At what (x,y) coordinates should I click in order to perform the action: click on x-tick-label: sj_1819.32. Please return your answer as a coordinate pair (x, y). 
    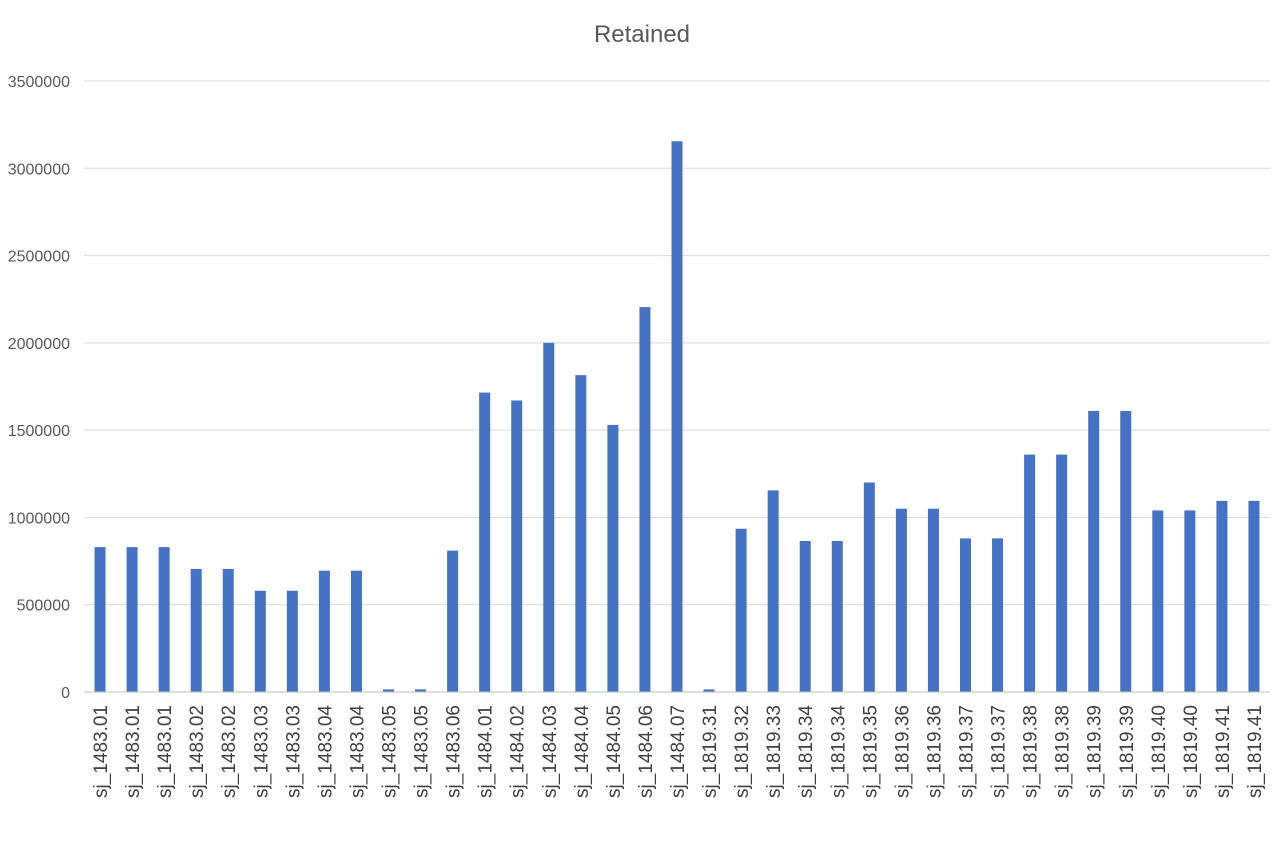
    Looking at the image, I should click on (742, 751).